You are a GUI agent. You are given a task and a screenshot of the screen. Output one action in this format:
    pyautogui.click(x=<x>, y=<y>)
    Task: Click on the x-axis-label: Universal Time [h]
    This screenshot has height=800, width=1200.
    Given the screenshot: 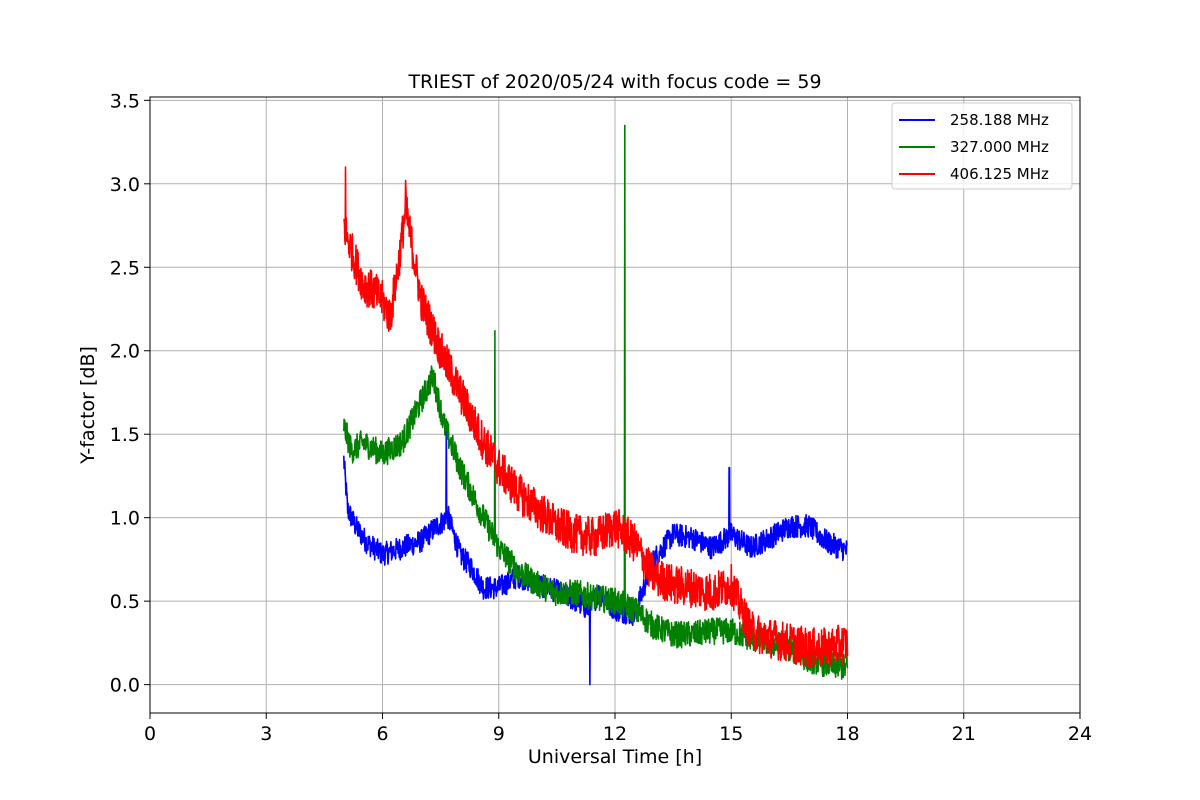 What is the action you would take?
    pyautogui.click(x=615, y=757)
    